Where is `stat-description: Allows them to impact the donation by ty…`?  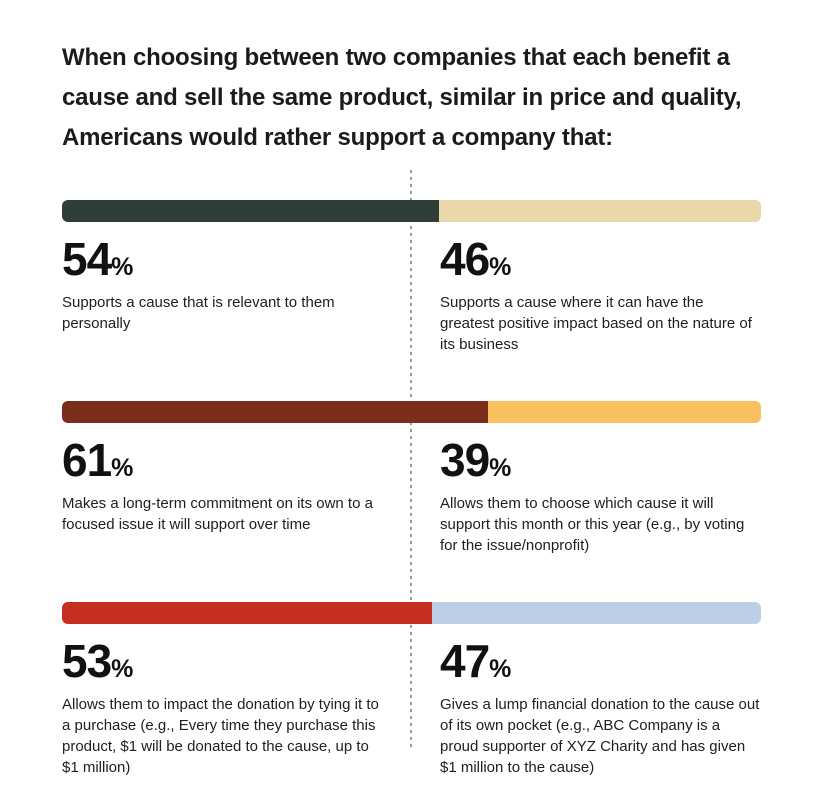 stat-description: Allows them to impact the donation by ty… is located at coordinates (220, 736).